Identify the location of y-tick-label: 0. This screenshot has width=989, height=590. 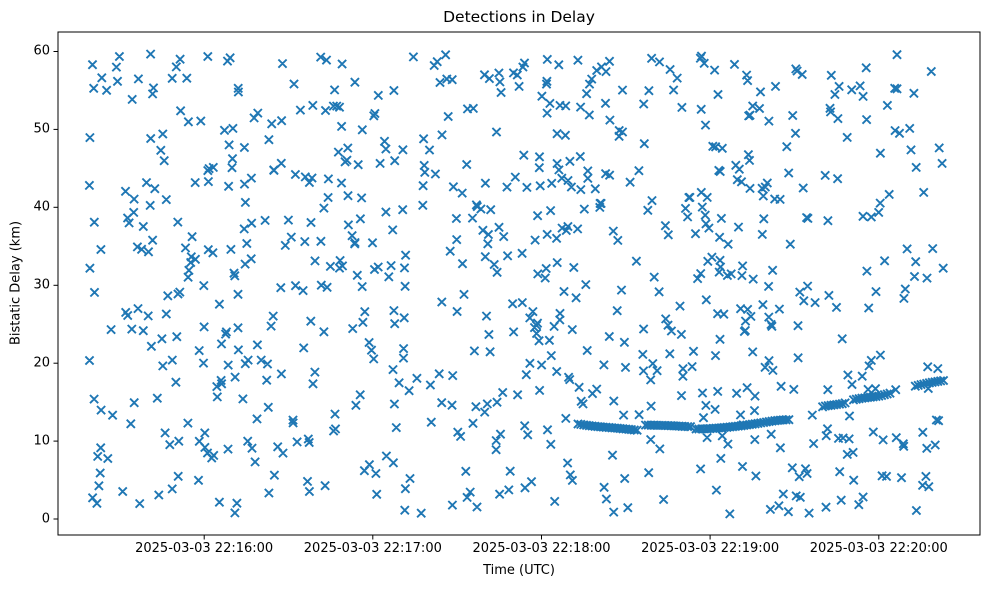
(45, 519).